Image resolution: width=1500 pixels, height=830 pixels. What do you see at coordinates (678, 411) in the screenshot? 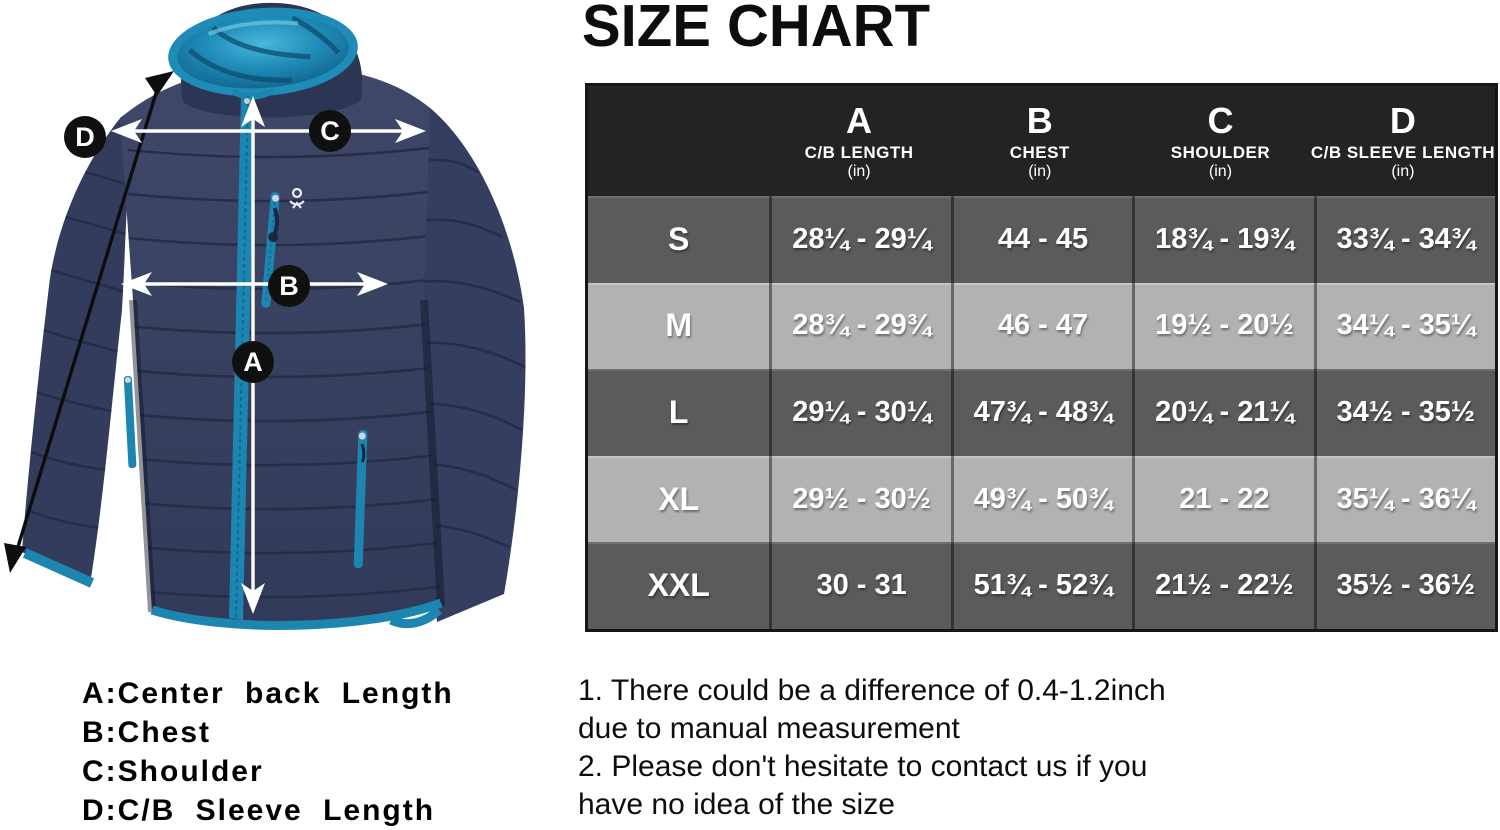
I see `size-cell: L` at bounding box center [678, 411].